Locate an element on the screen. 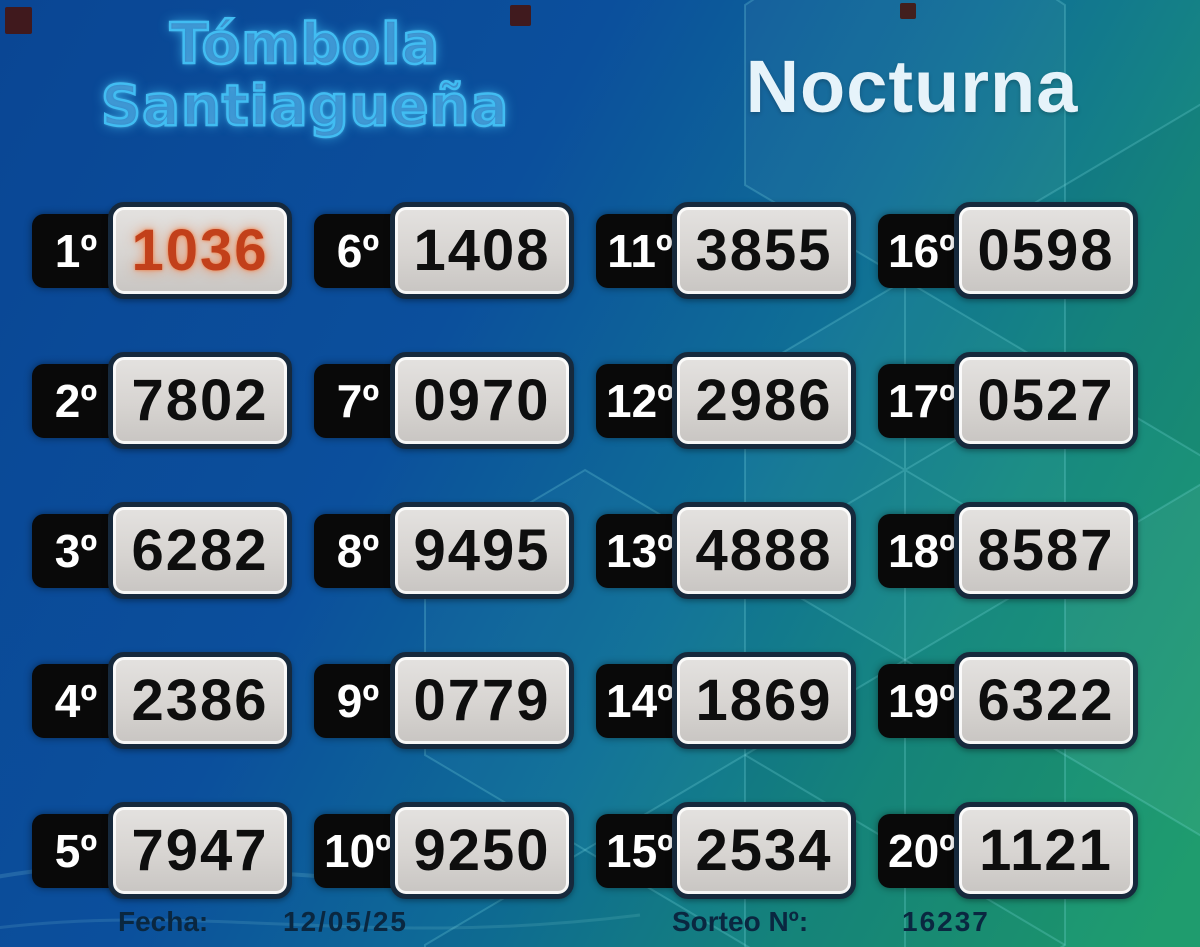  result-cell: 2º 7802 is located at coordinates (162, 400).